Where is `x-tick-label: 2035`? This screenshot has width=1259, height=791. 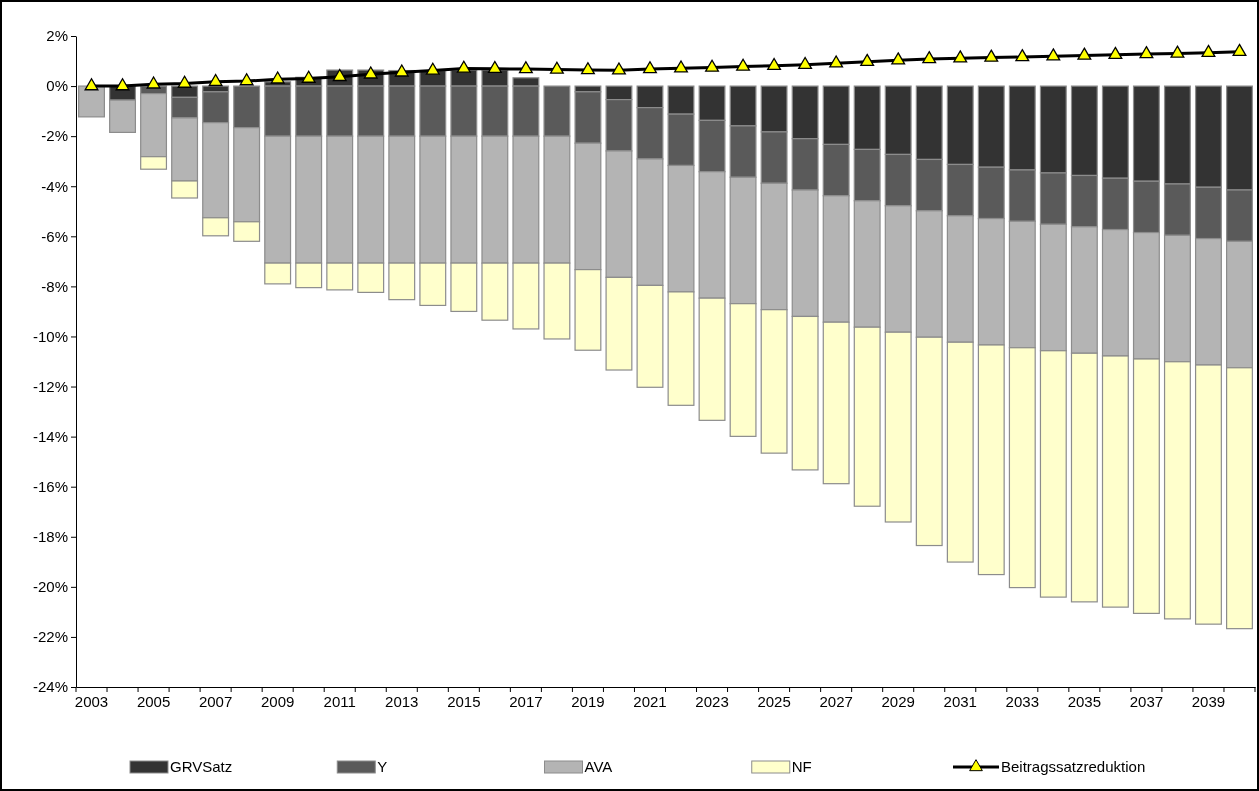 x-tick-label: 2035 is located at coordinates (1084, 701).